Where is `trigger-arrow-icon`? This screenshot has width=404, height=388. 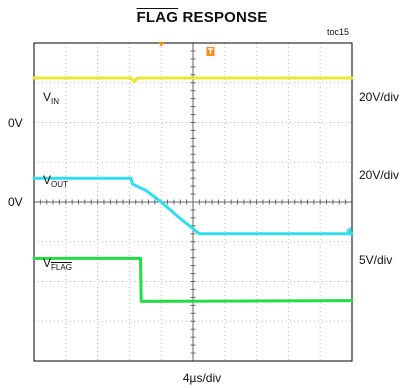
trigger-arrow-icon is located at coordinates (161, 44).